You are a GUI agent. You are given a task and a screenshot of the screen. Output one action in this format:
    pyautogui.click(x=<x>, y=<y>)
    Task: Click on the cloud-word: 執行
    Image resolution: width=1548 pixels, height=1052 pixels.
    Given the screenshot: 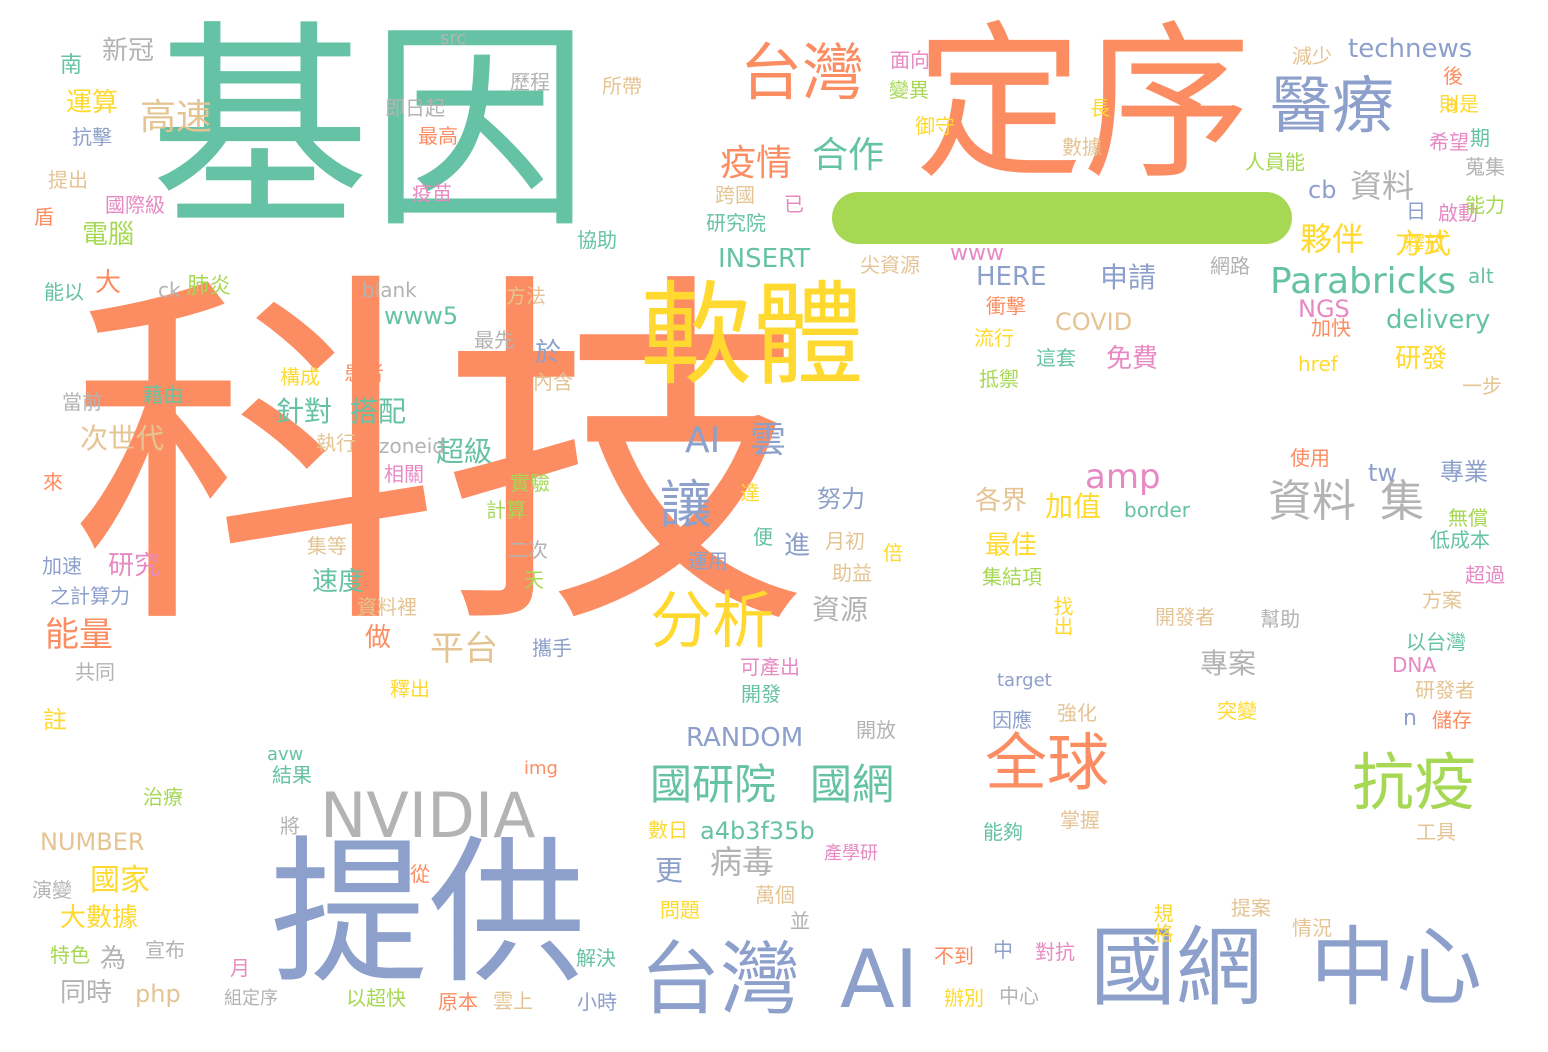 What is the action you would take?
    pyautogui.click(x=336, y=443)
    